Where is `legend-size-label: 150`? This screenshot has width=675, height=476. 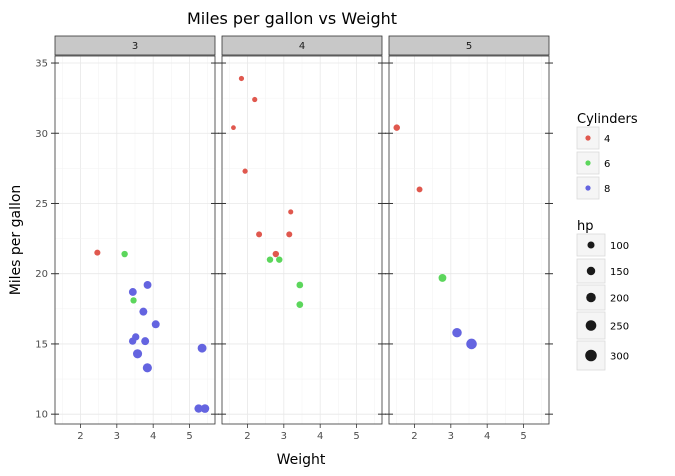
legend-size-label: 150 is located at coordinates (619, 272).